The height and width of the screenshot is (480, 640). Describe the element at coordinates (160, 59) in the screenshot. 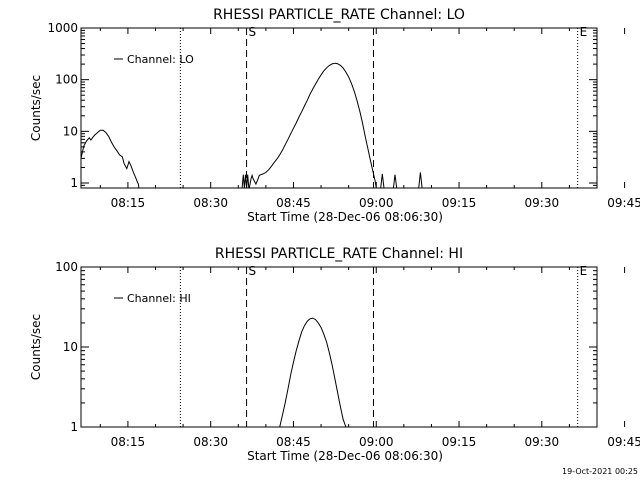

I see `legend-label: Channel: LO` at that location.